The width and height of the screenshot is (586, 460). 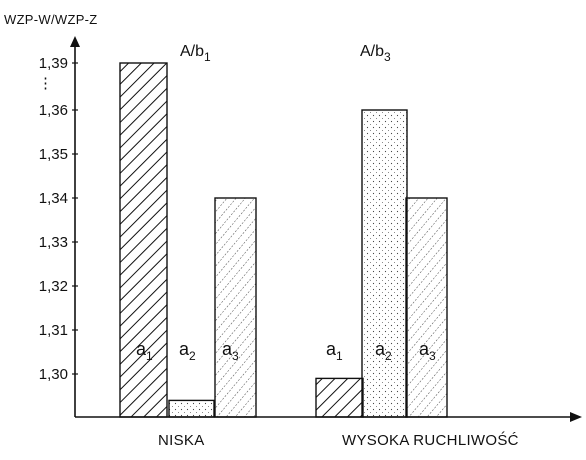 What do you see at coordinates (53, 286) in the screenshot?
I see `y-tick-label: 1,32` at bounding box center [53, 286].